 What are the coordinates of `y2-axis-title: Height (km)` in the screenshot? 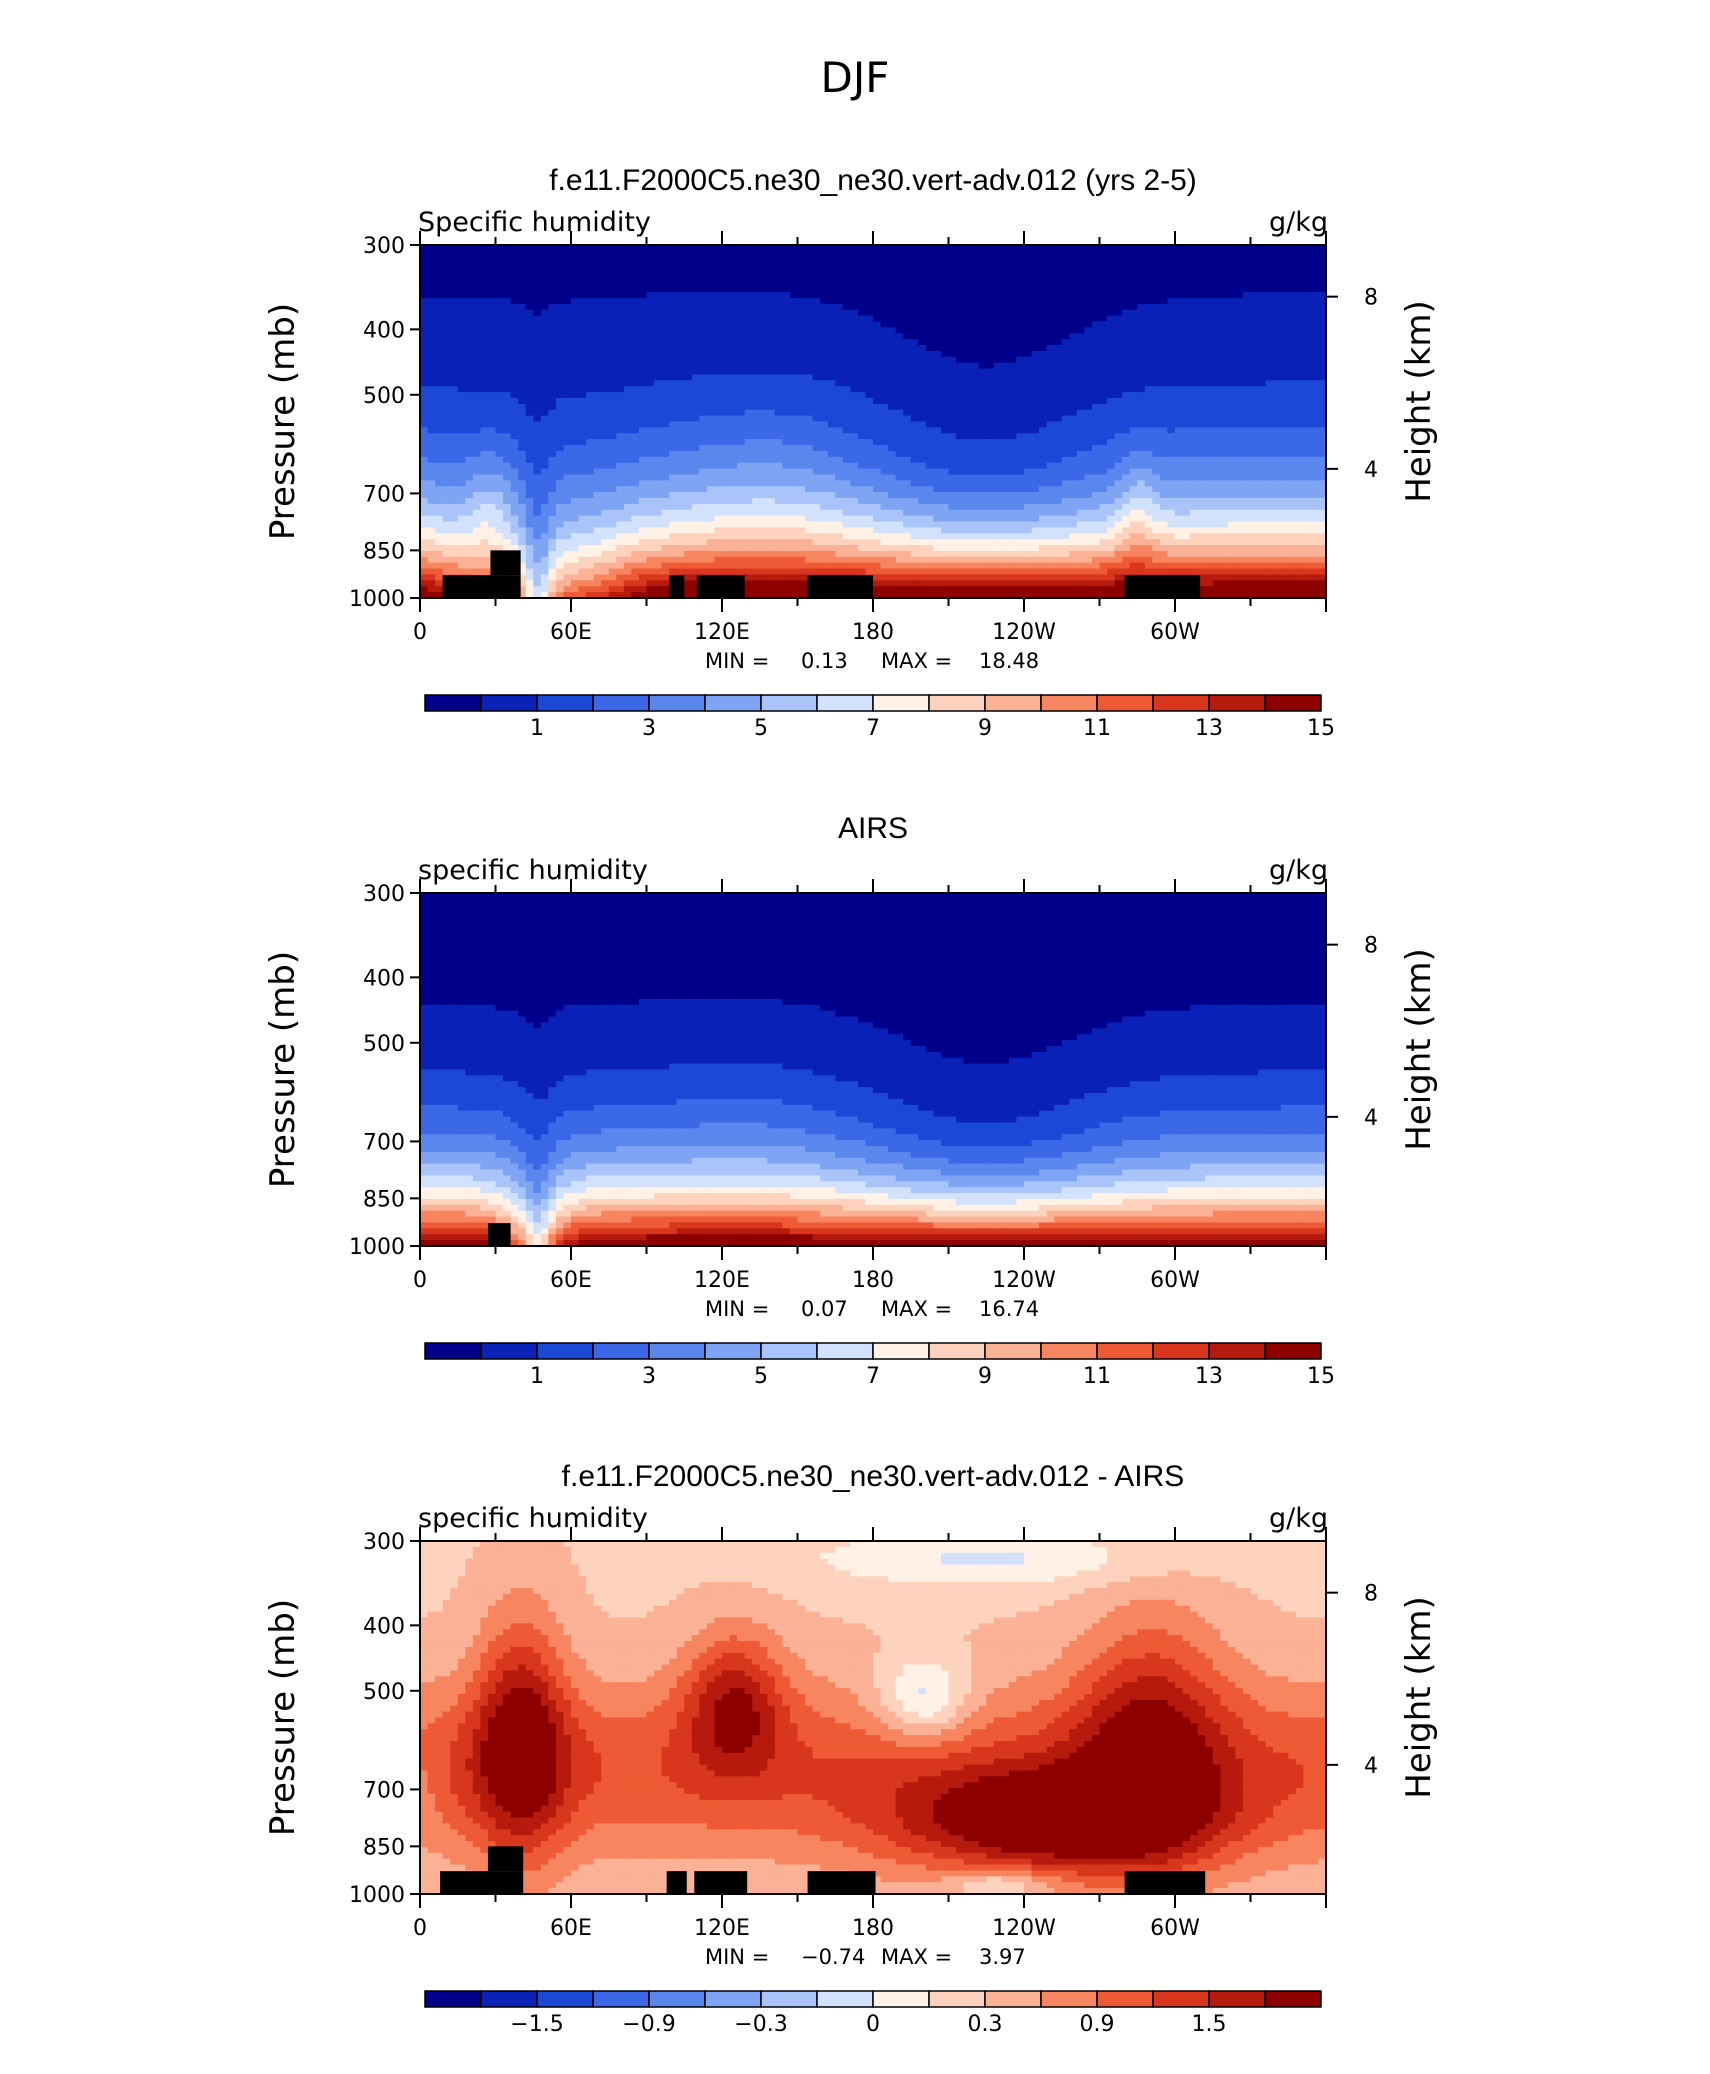 It's located at (1419, 1697).